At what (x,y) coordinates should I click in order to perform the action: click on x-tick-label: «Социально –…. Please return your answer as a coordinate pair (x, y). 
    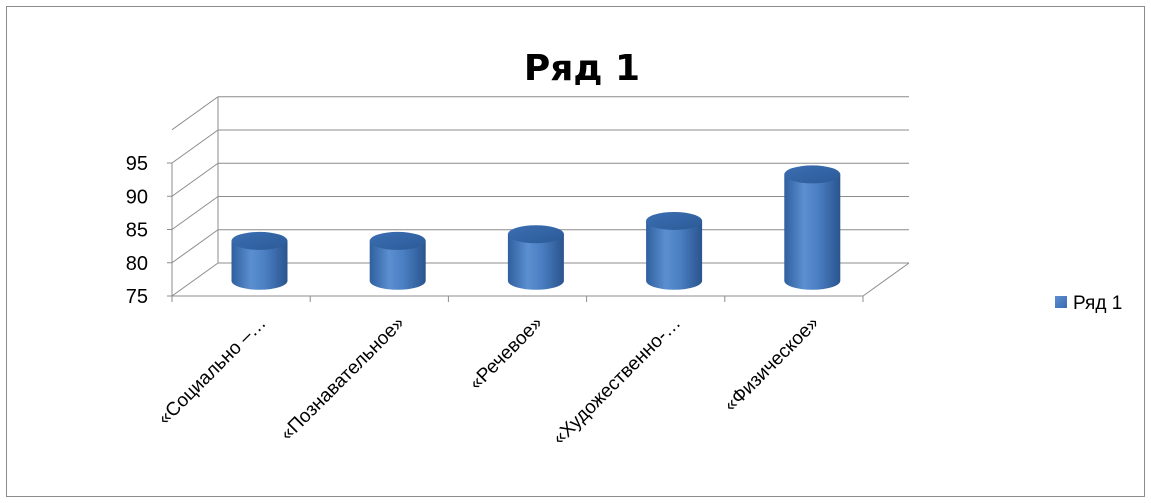
    Looking at the image, I should click on (212, 371).